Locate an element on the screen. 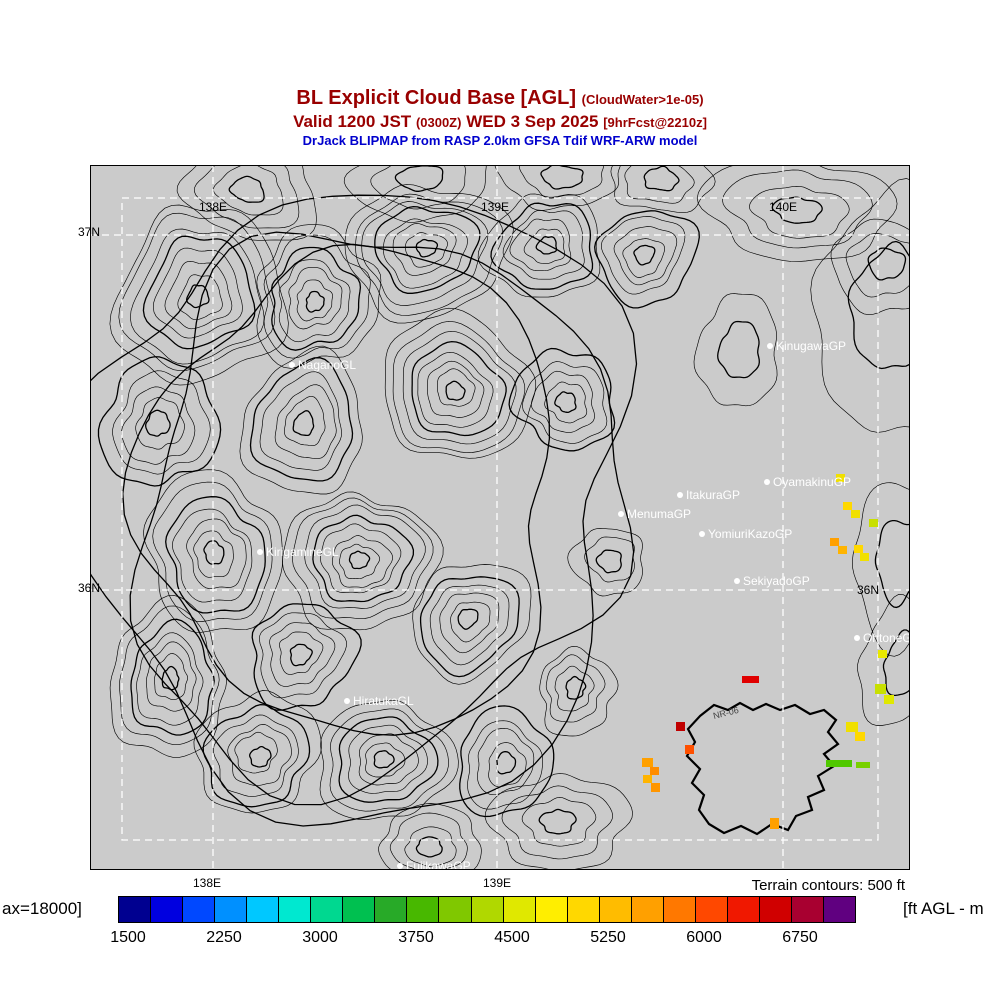  colorbar-tick-label: 5250 is located at coordinates (608, 937).